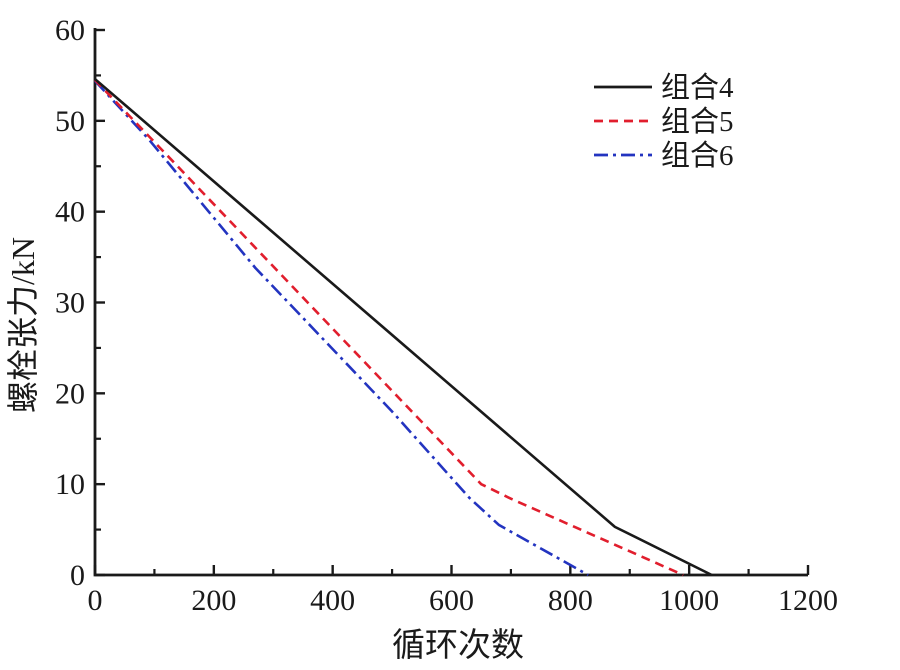 The width and height of the screenshot is (900, 670). I want to click on x-tick-label: 0, so click(95, 600).